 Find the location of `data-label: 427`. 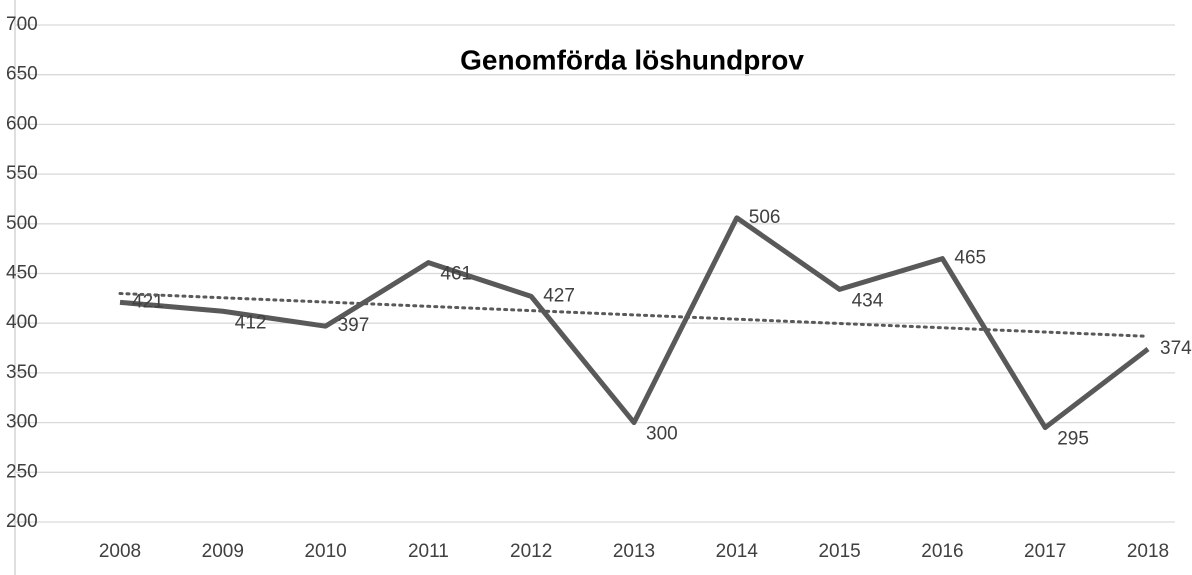

data-label: 427 is located at coordinates (559, 295).